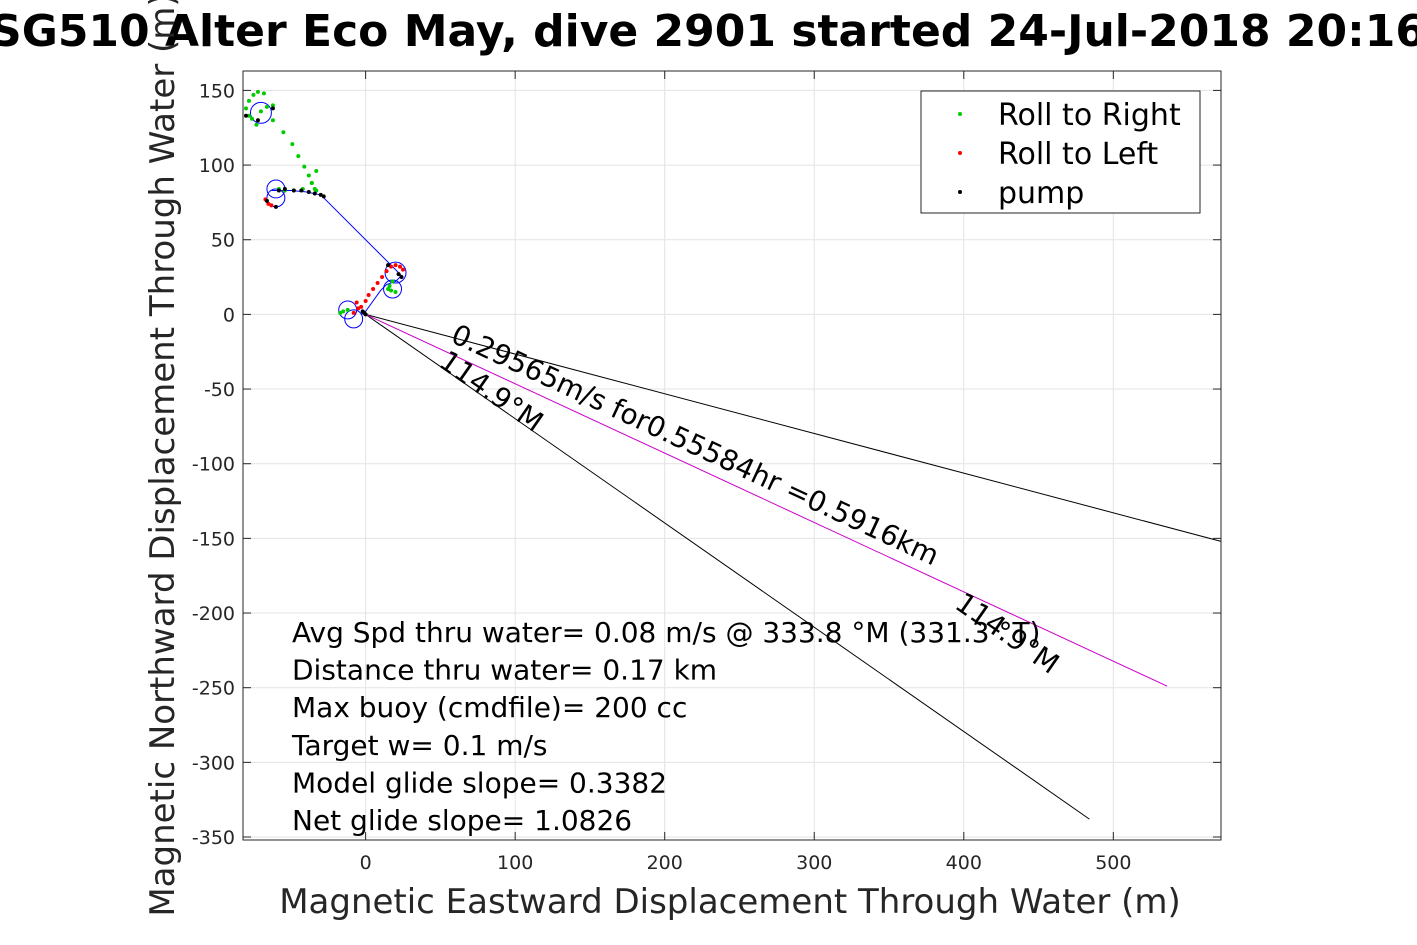 This screenshot has height=945, width=1417. Describe the element at coordinates (366, 863) in the screenshot. I see `x-tick-label-0: 0` at that location.